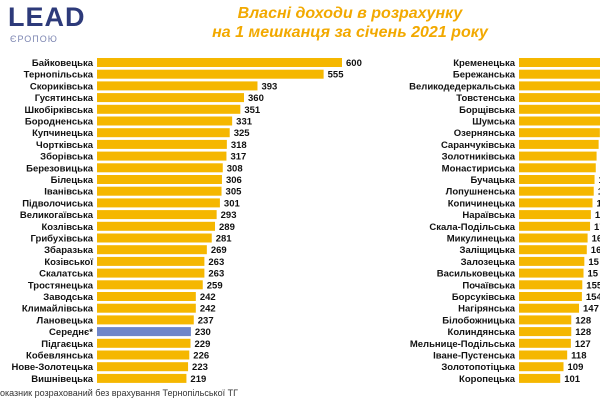 Image resolution: width=600 pixels, height=400 pixels. I want to click on value-label: 219, so click(198, 379).